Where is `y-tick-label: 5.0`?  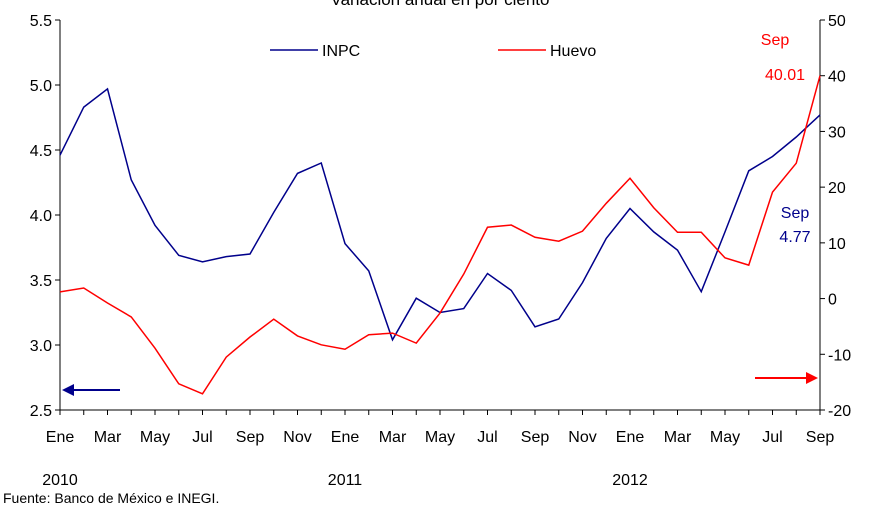 y-tick-label: 5.0 is located at coordinates (41, 86).